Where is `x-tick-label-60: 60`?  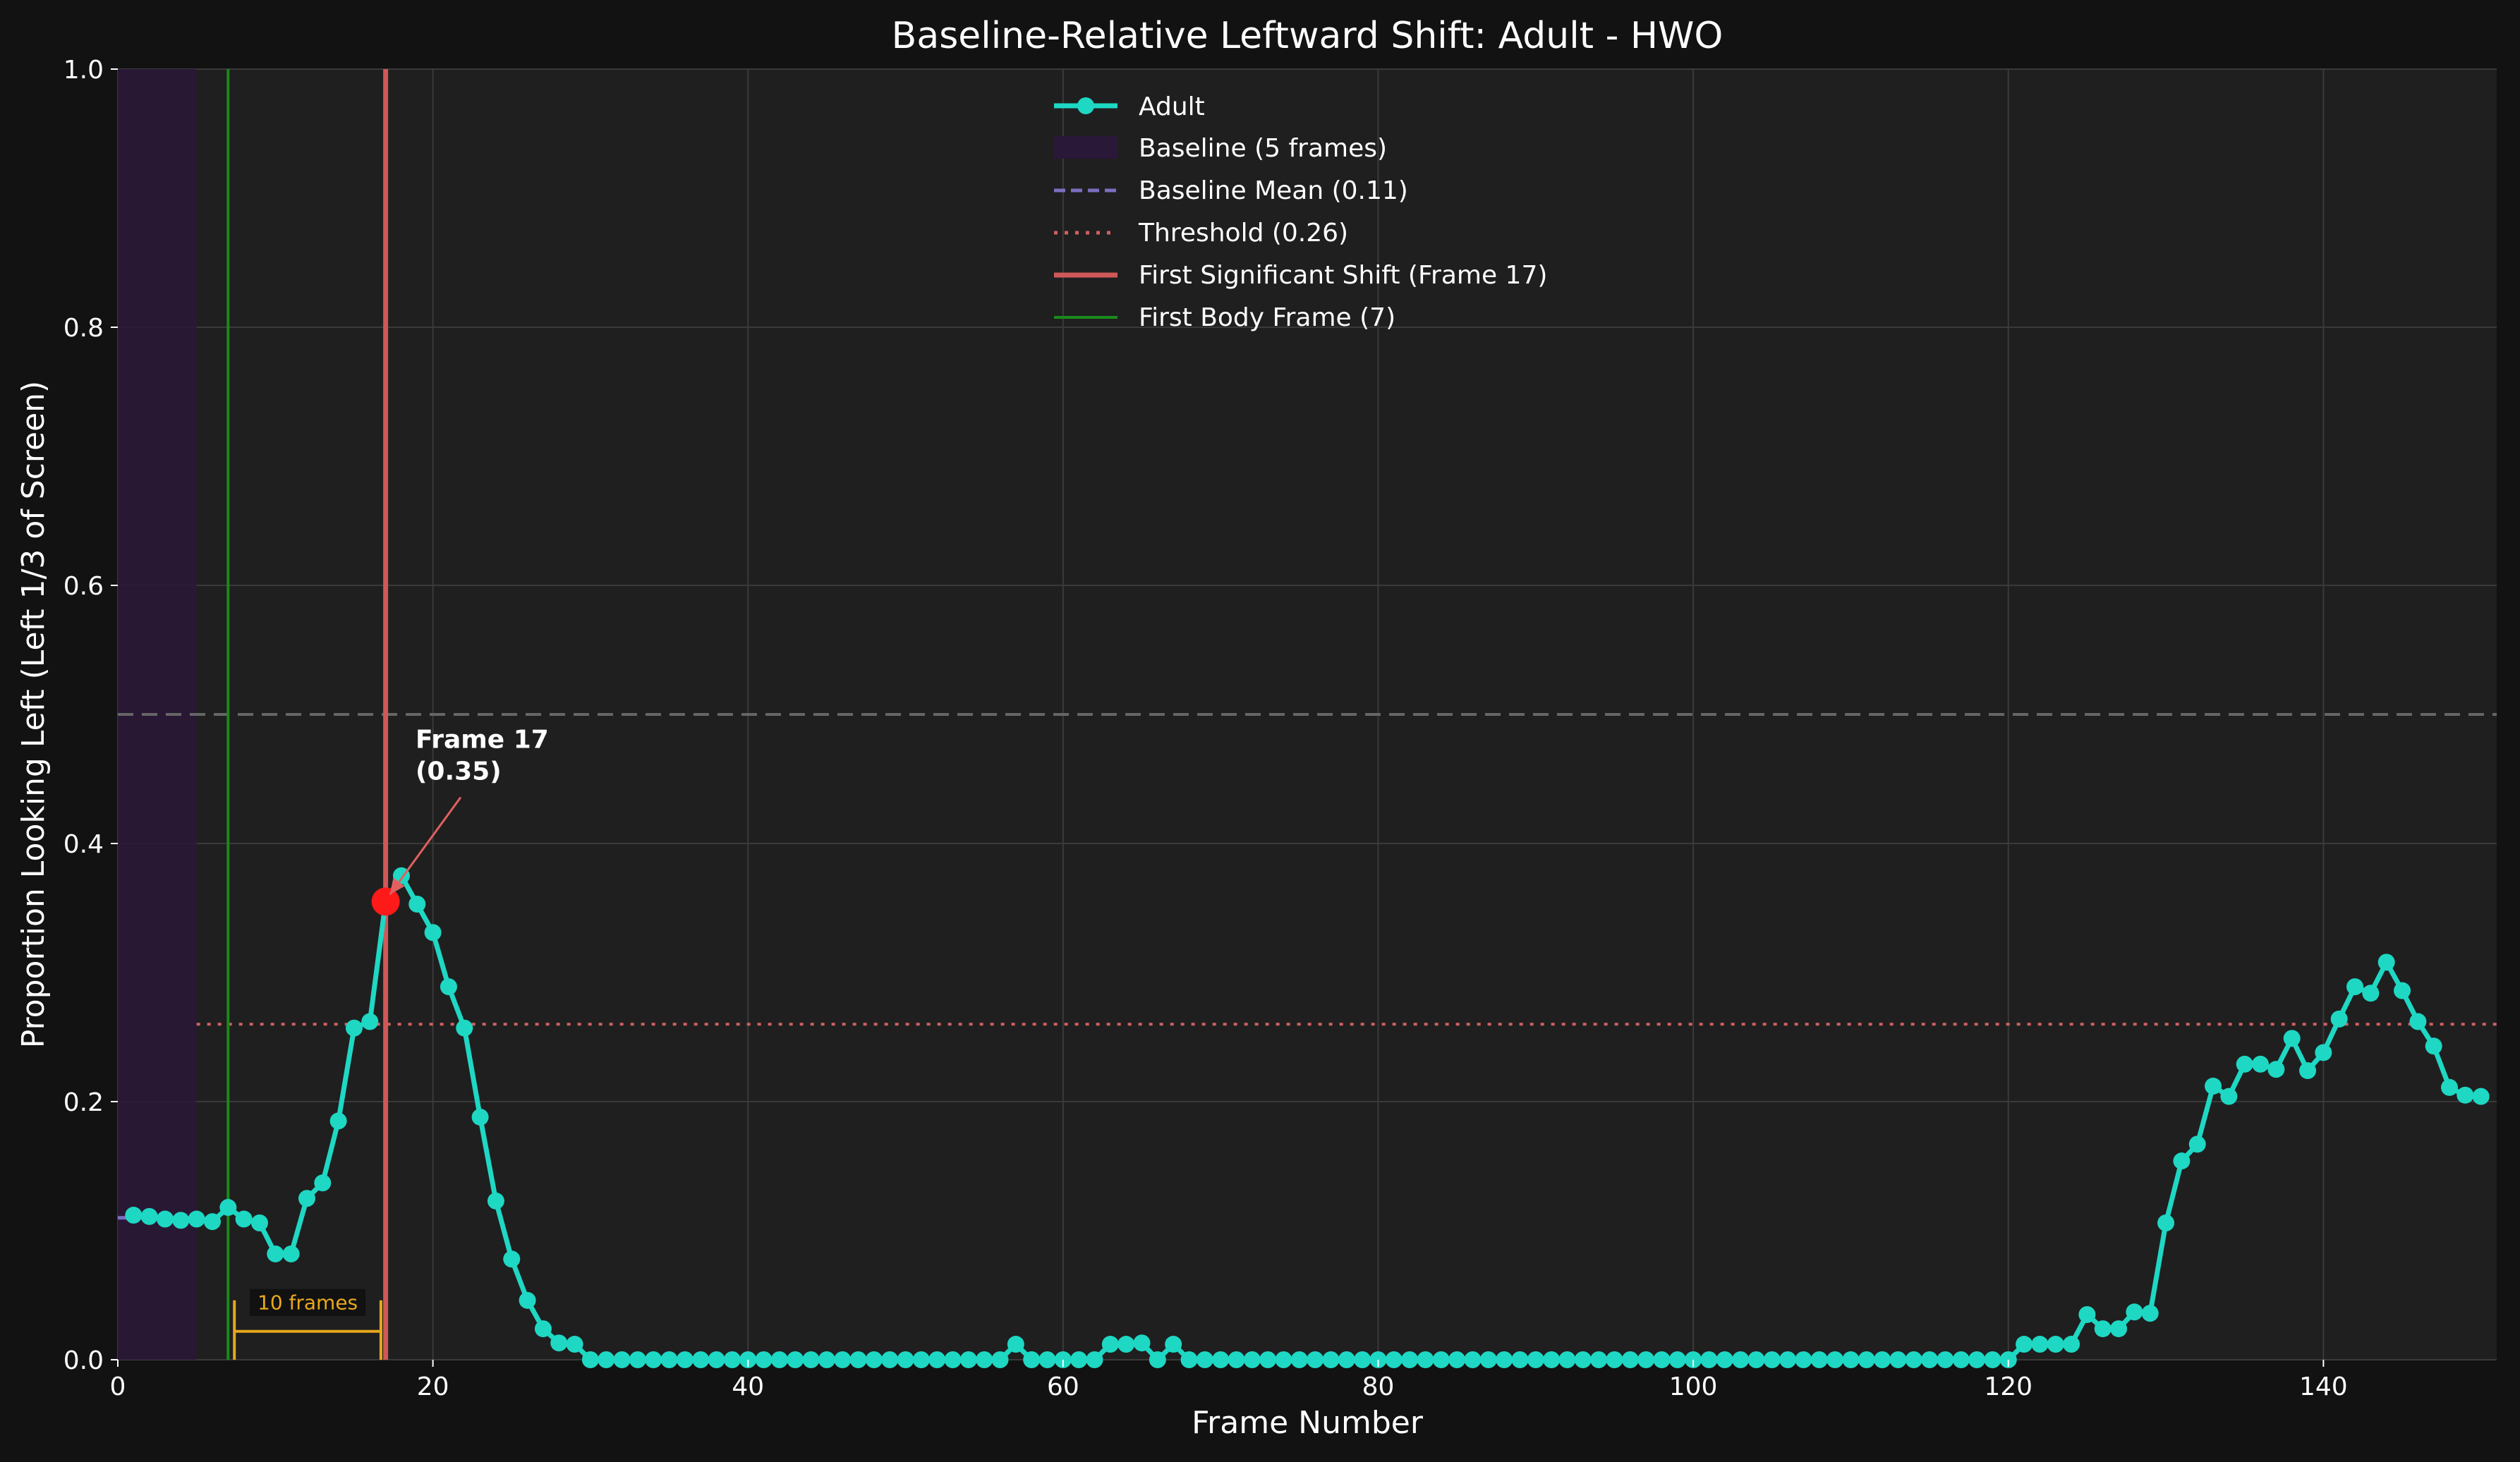
x-tick-label-60: 60 is located at coordinates (1063, 1386).